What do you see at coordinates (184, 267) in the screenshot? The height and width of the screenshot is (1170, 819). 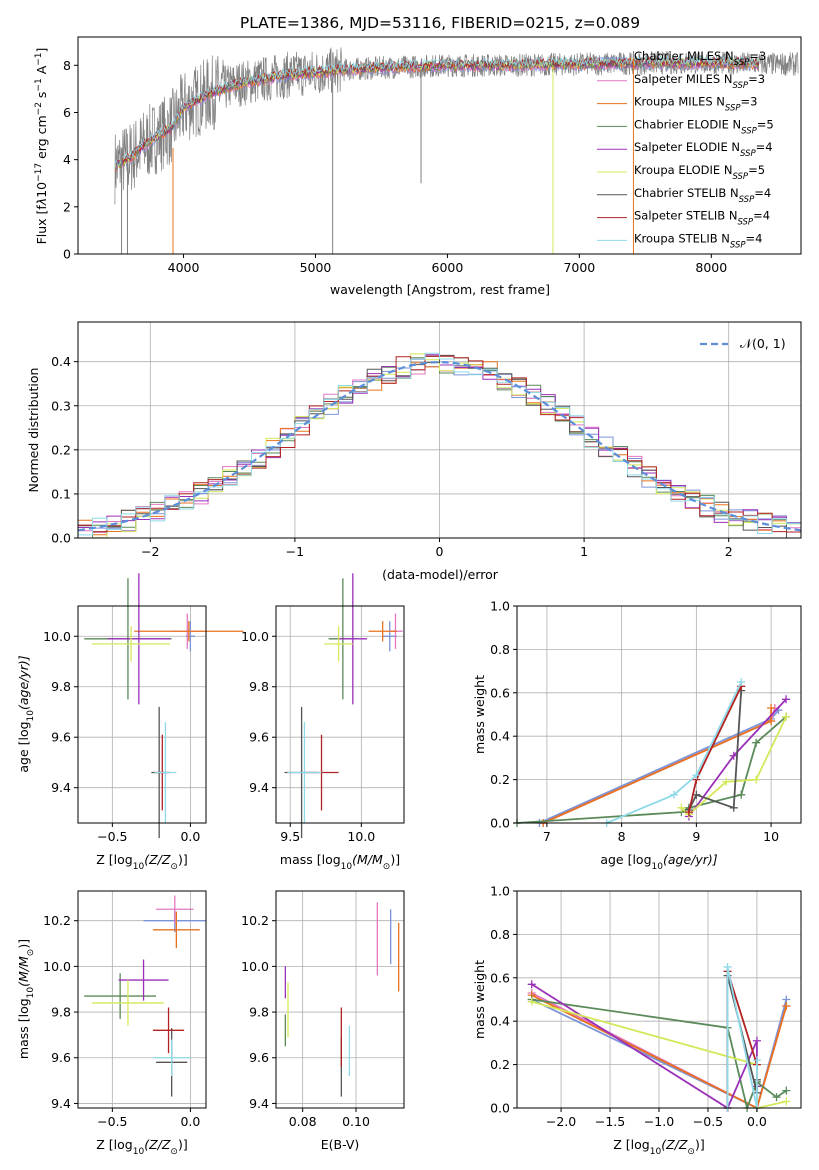 I see `x-tick-label: 4000` at bounding box center [184, 267].